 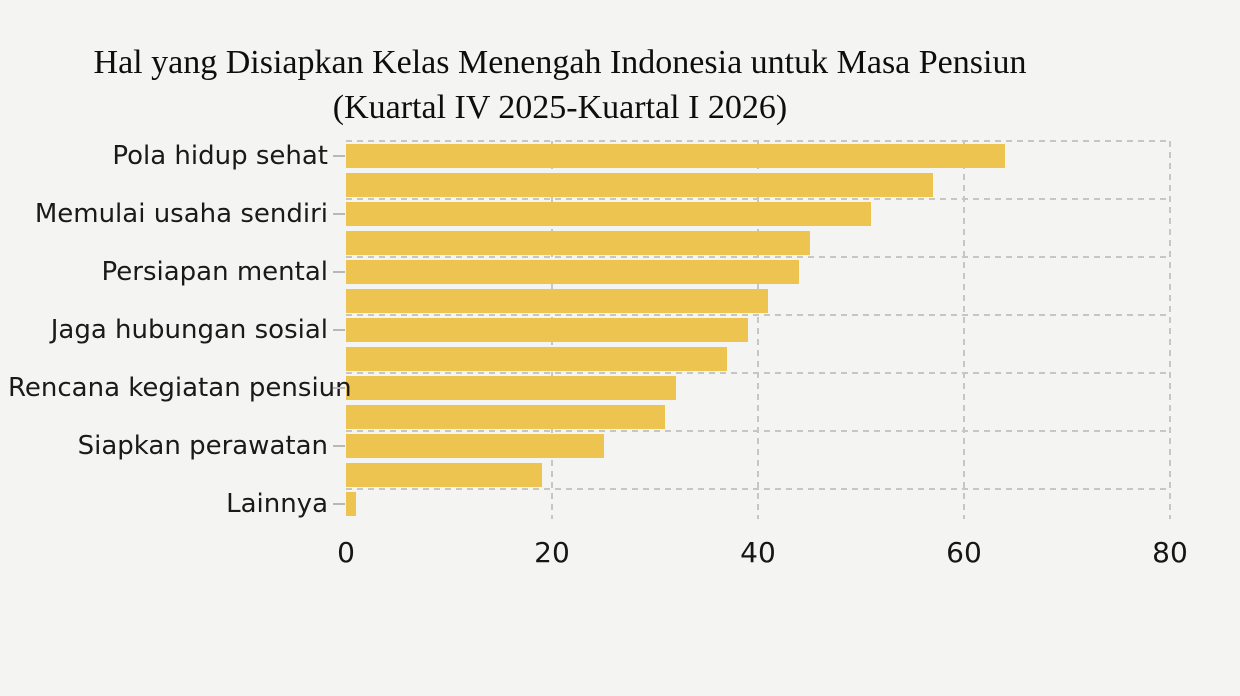 I want to click on x-tick-label: 80, so click(x=1170, y=552).